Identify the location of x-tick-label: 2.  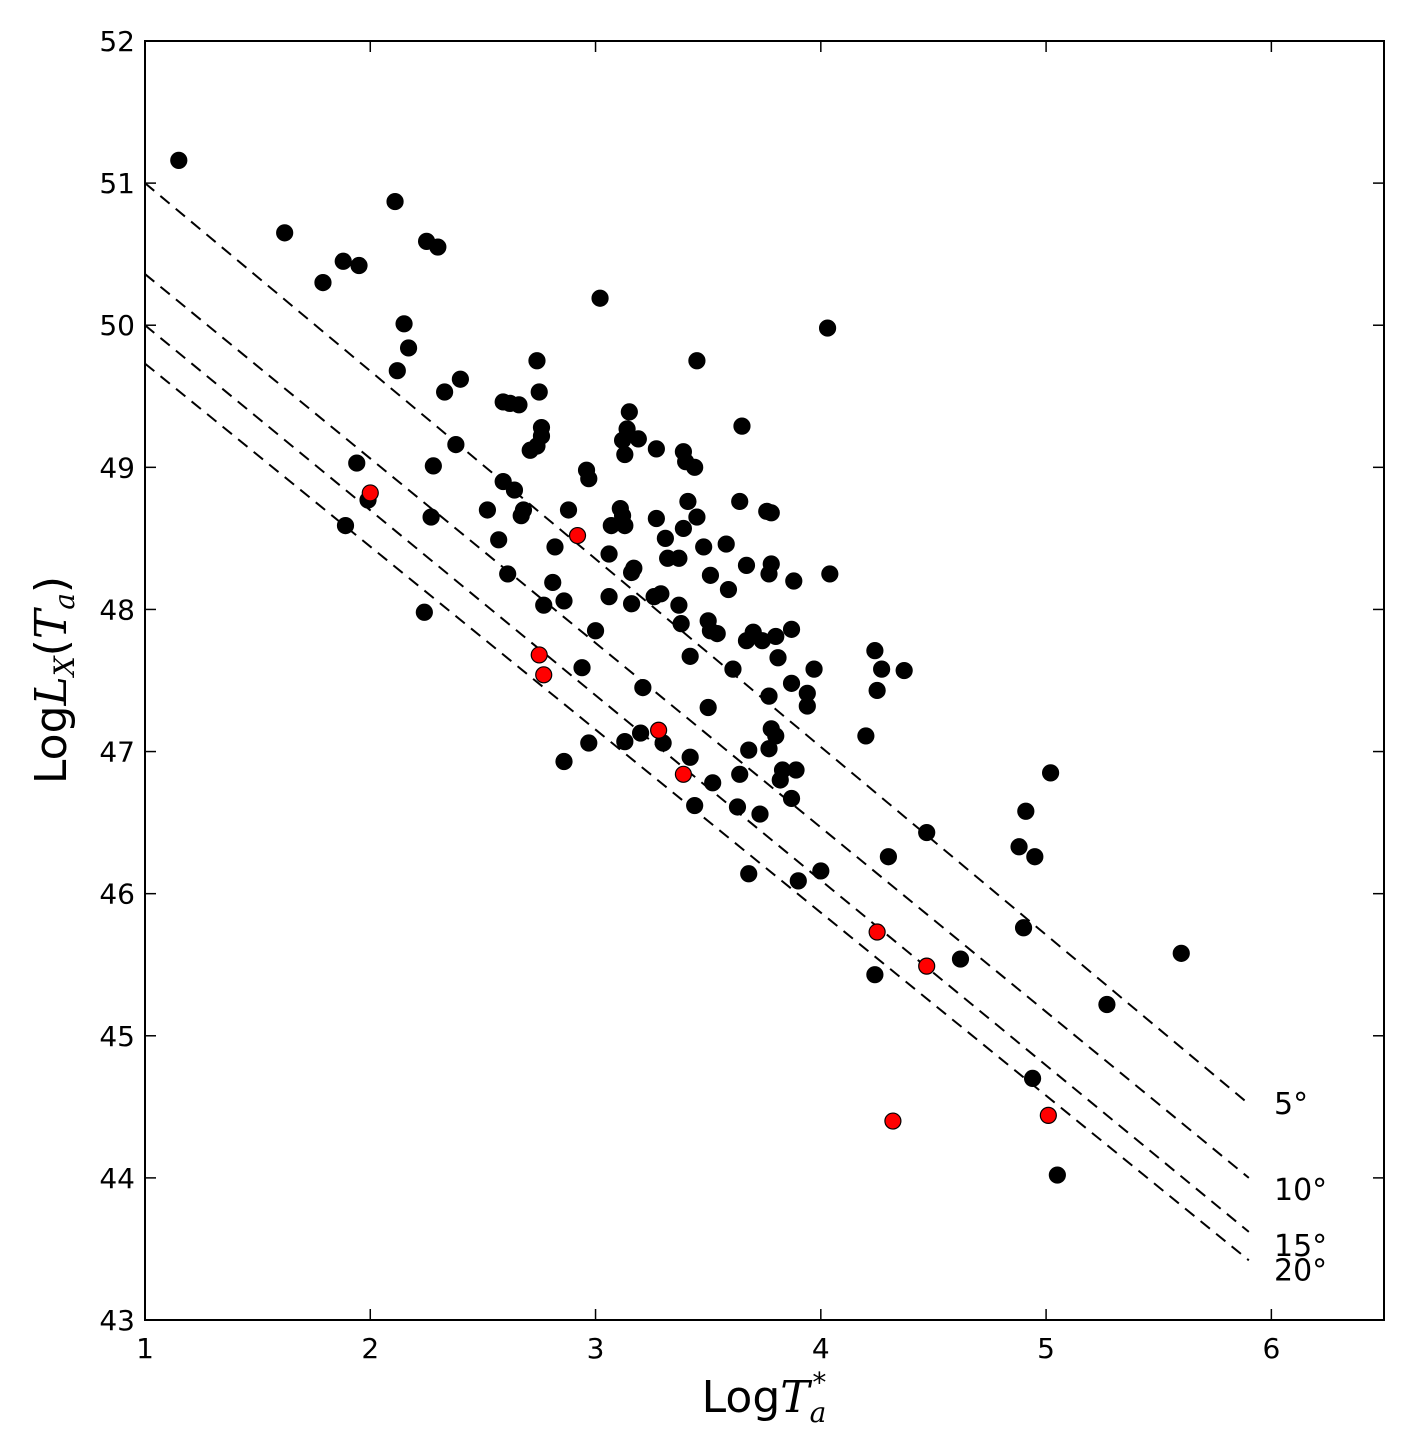
(370, 1348).